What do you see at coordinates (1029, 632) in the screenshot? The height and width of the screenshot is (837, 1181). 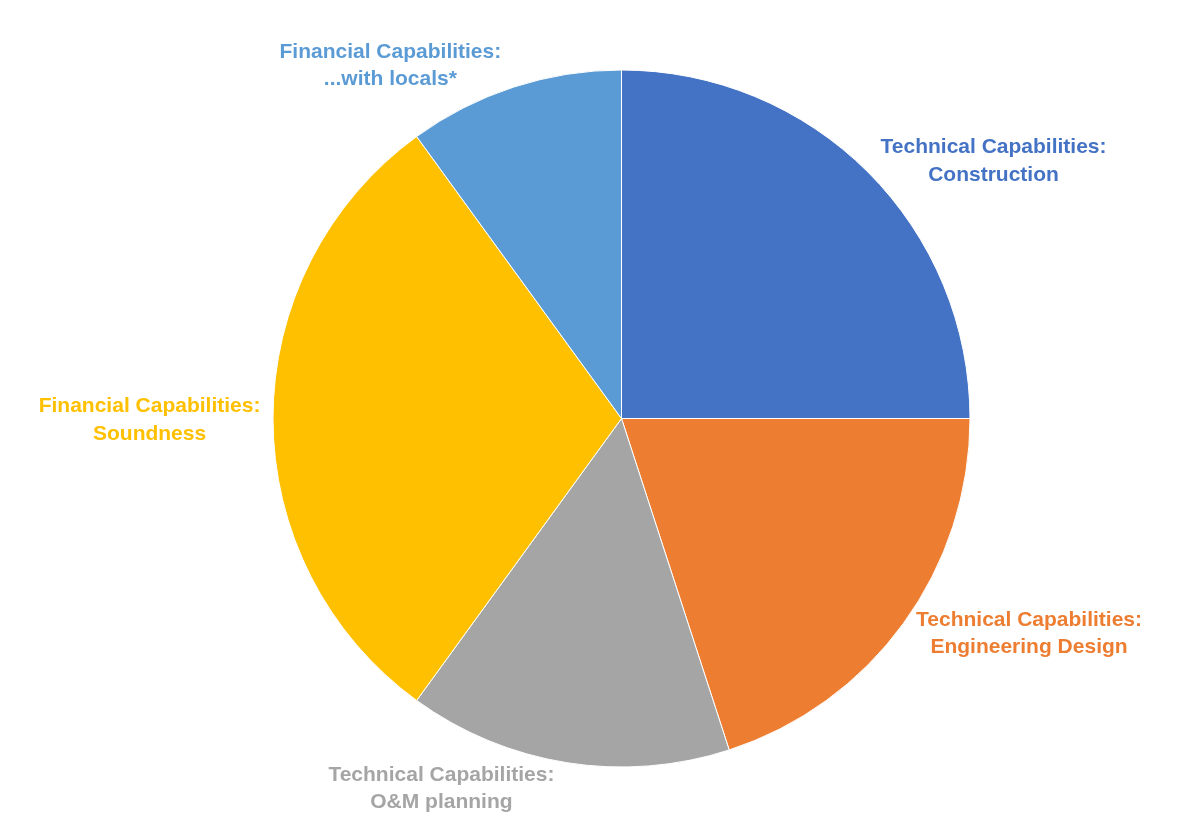 I see `slice-label: Technical Capabilities: Engineering Design` at bounding box center [1029, 632].